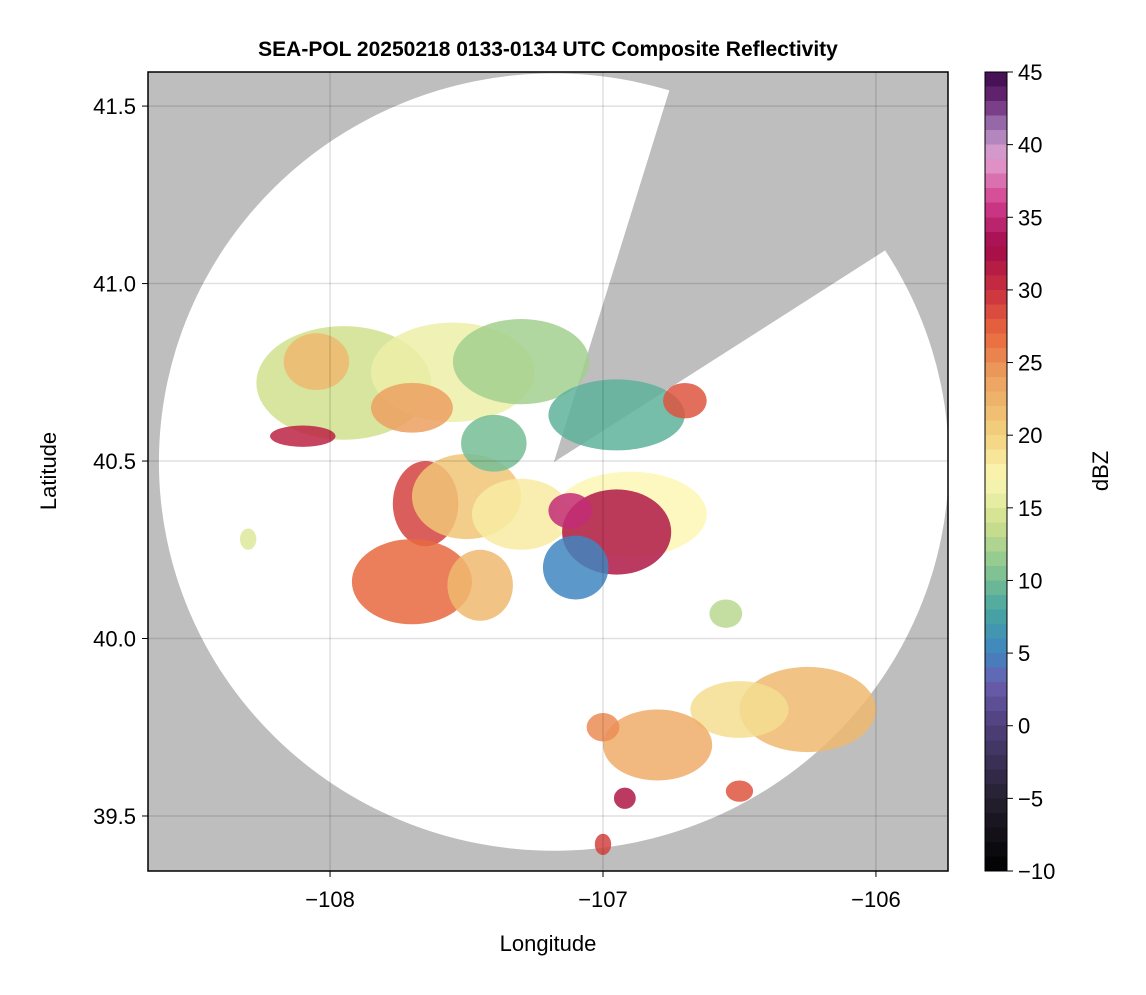  I want to click on x-tick-label: −107, so click(603, 899).